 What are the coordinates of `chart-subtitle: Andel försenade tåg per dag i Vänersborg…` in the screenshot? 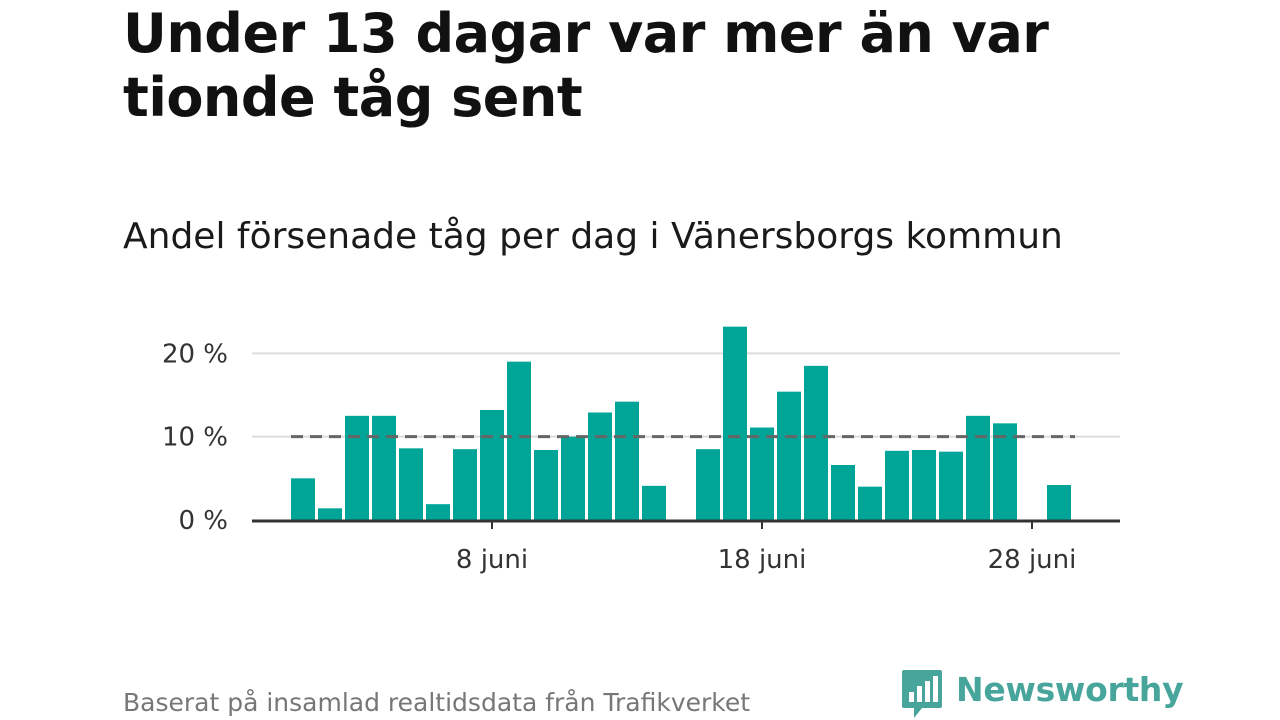 It's located at (593, 236).